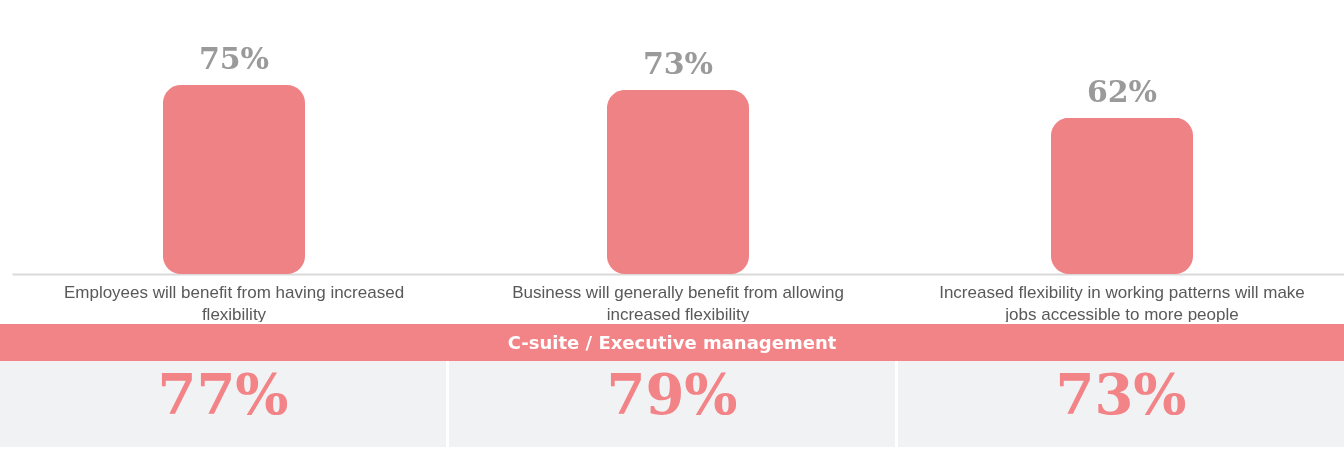 Image resolution: width=1344 pixels, height=450 pixels. I want to click on text: 77%, so click(223, 404).